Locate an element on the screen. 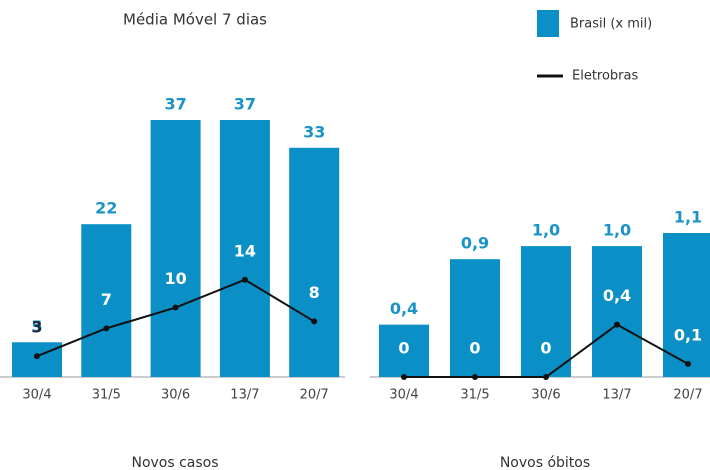  line-label: 7 is located at coordinates (106, 299).